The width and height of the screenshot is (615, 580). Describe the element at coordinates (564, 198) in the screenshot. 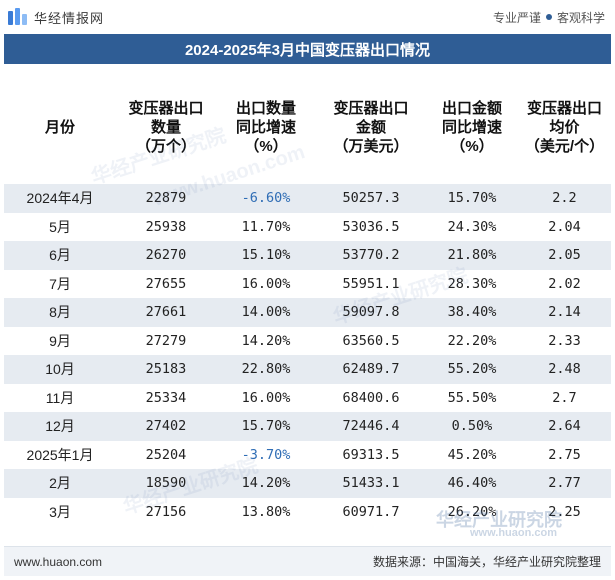

I see `cell-price: 2.2` at that location.